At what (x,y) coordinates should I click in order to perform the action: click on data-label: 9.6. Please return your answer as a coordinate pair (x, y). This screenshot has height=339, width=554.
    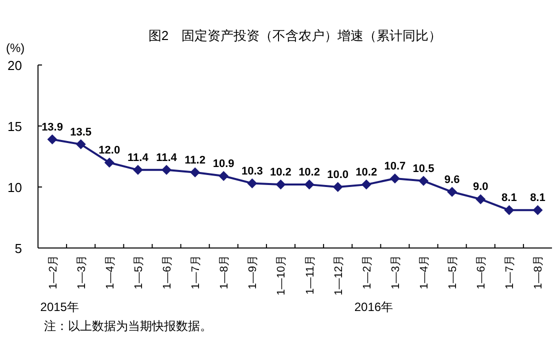
    Looking at the image, I should click on (452, 180).